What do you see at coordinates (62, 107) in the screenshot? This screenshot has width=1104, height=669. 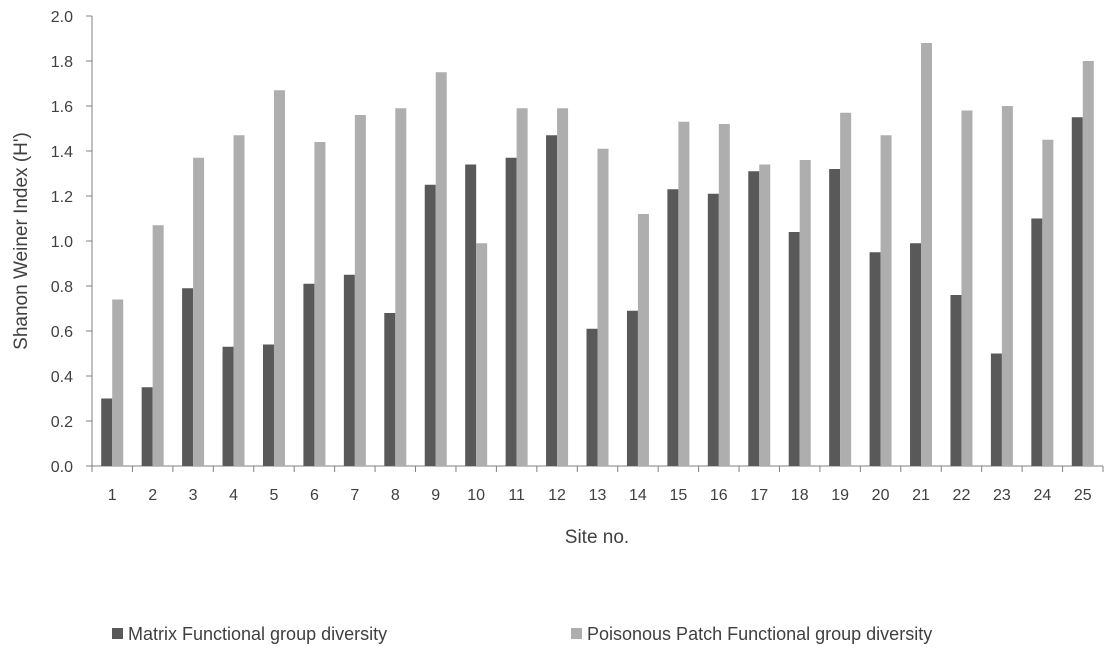 I see `y-tick-label: 1.6` at bounding box center [62, 107].